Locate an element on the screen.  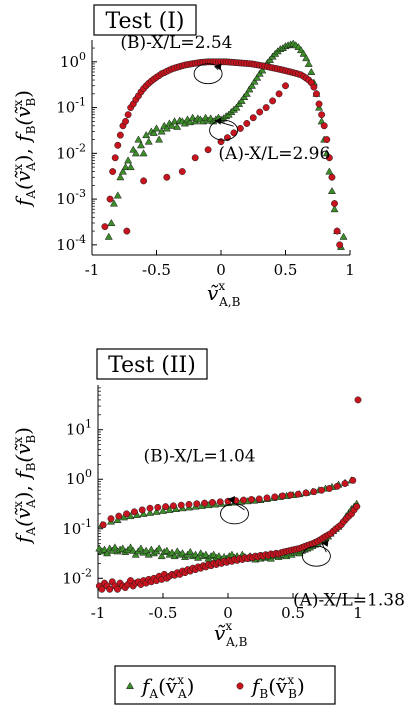
chart-title-test-ii: Test (II) is located at coordinates (152, 365).